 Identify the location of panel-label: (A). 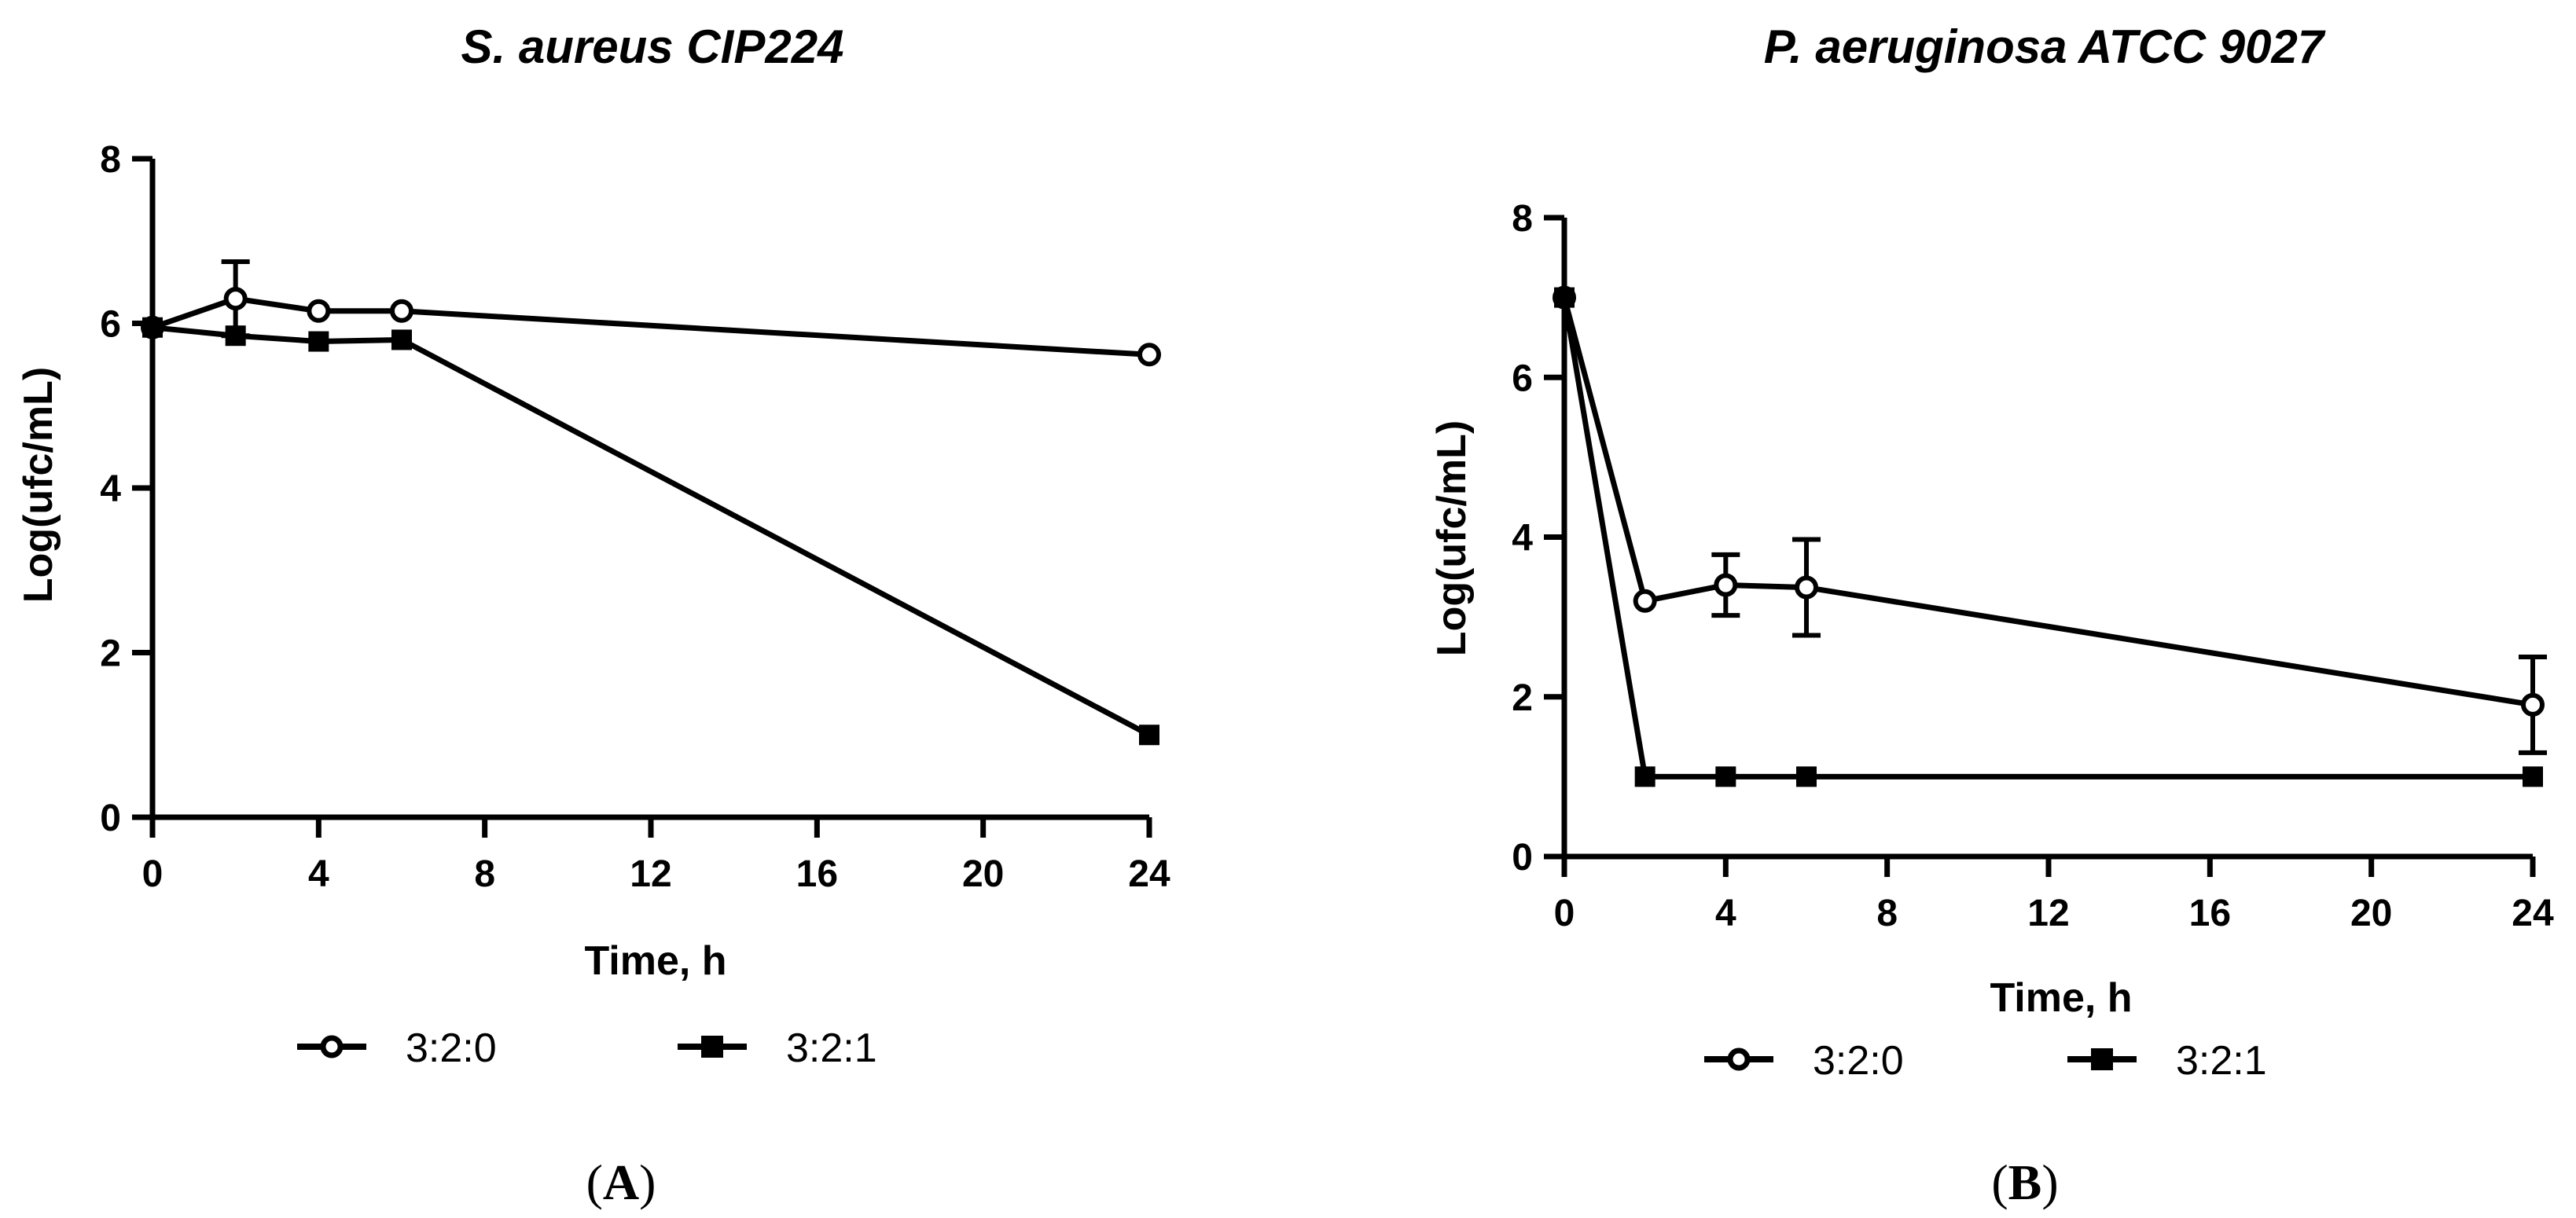
(621, 1182).